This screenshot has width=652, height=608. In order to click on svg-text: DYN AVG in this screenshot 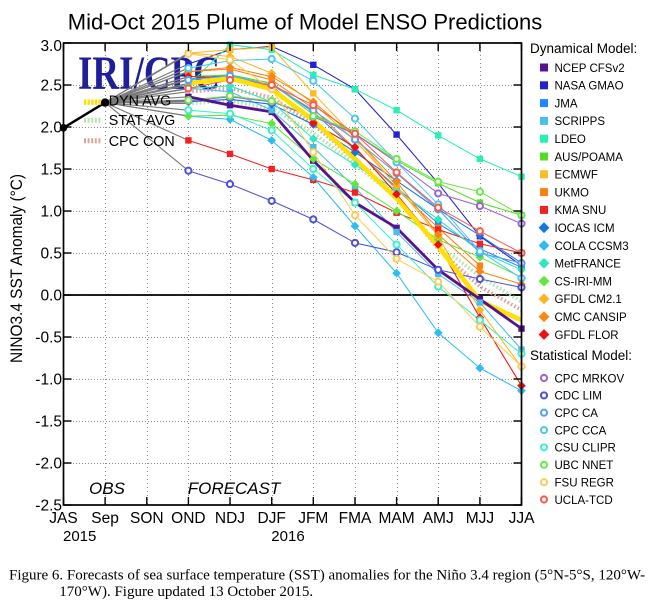, I will do `click(140, 102)`.